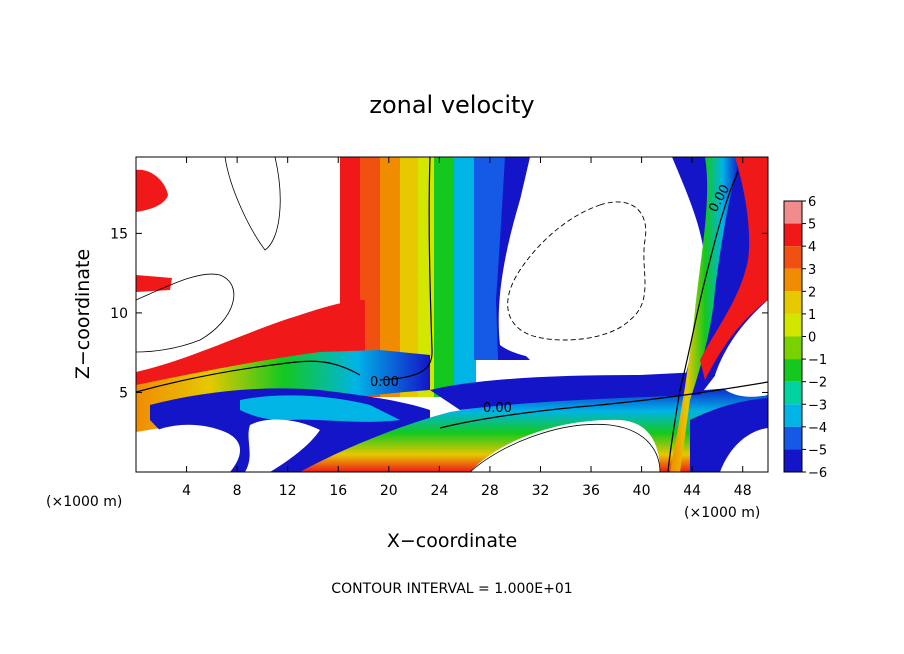 Image resolution: width=904 pixels, height=654 pixels. What do you see at coordinates (812, 315) in the screenshot?
I see `colorbar-label: 1` at bounding box center [812, 315].